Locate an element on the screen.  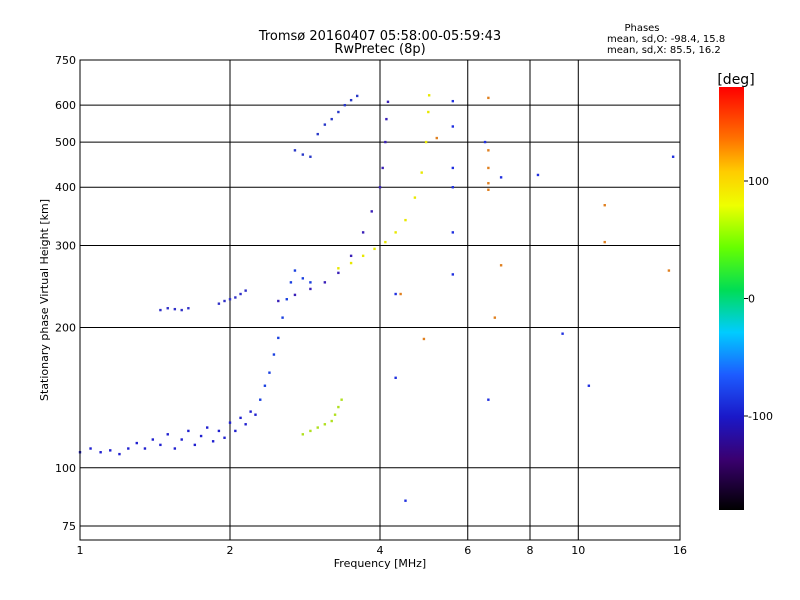
x-tick-label: 8 is located at coordinates (530, 550).